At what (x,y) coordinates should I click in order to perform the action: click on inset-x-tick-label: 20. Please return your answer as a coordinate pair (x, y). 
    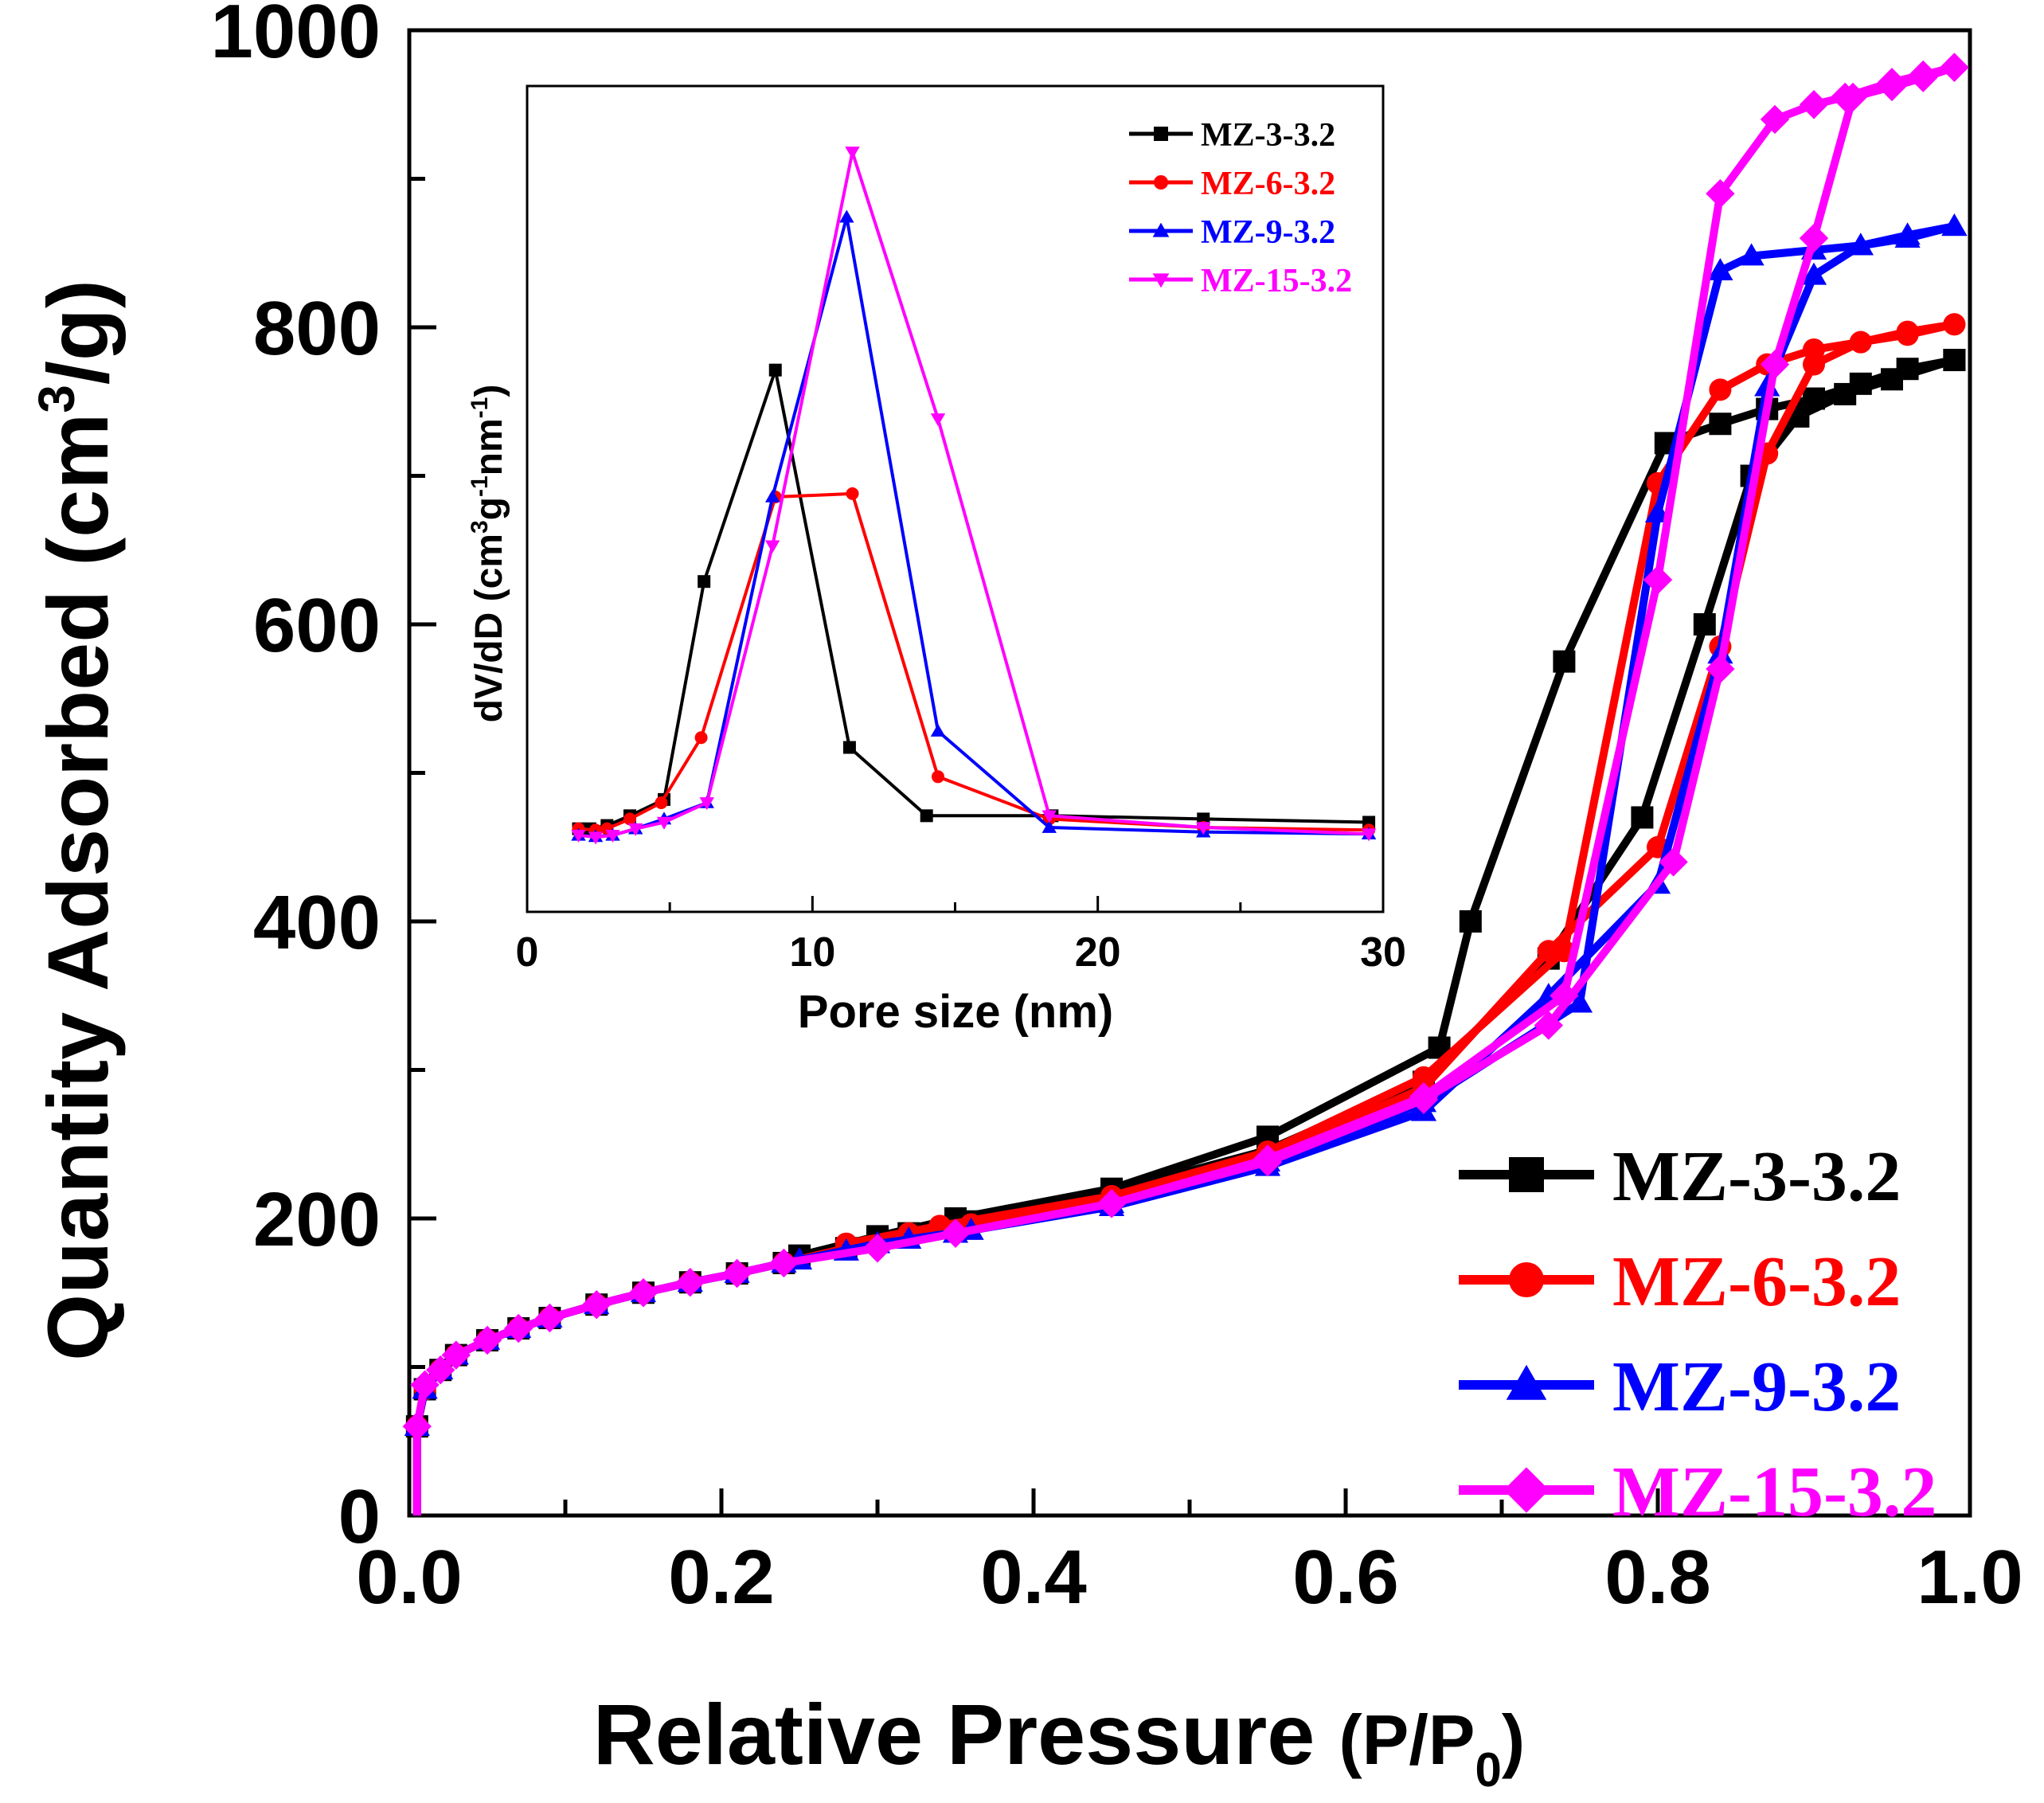
    Looking at the image, I should click on (1098, 952).